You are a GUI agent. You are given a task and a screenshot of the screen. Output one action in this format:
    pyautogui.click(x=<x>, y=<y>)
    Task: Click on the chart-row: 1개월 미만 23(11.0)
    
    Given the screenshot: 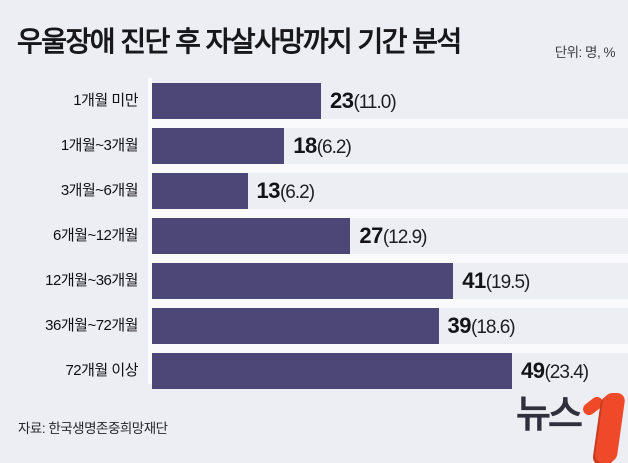 What is the action you would take?
    pyautogui.click(x=314, y=103)
    